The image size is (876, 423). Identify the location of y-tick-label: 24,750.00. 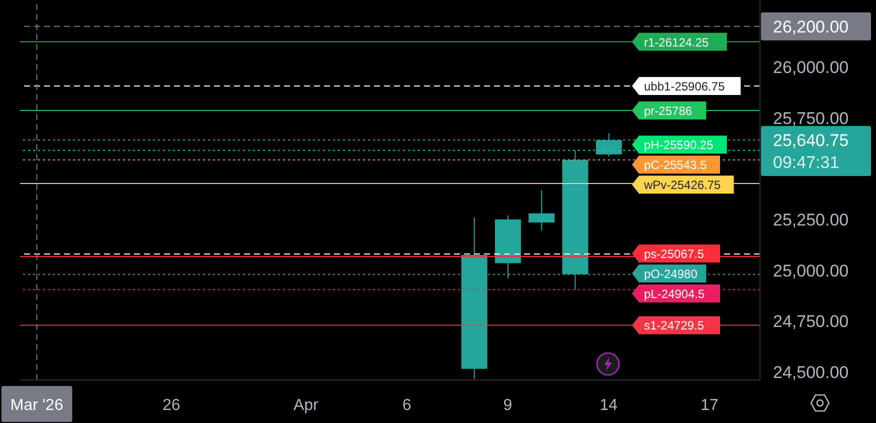
(811, 322).